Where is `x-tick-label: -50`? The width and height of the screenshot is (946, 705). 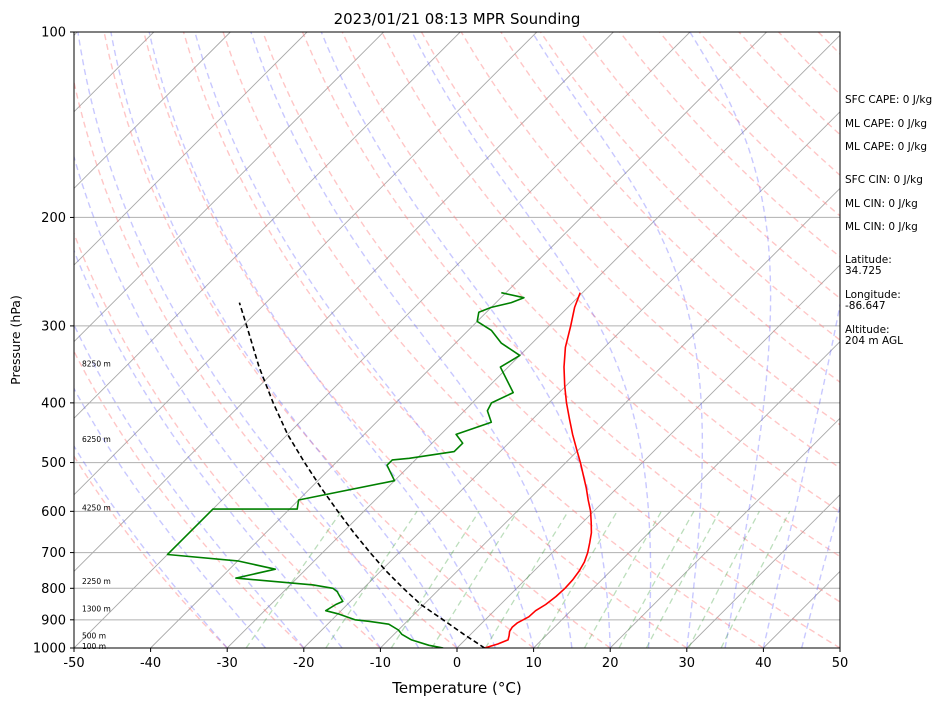 x-tick-label: -50 is located at coordinates (73, 663).